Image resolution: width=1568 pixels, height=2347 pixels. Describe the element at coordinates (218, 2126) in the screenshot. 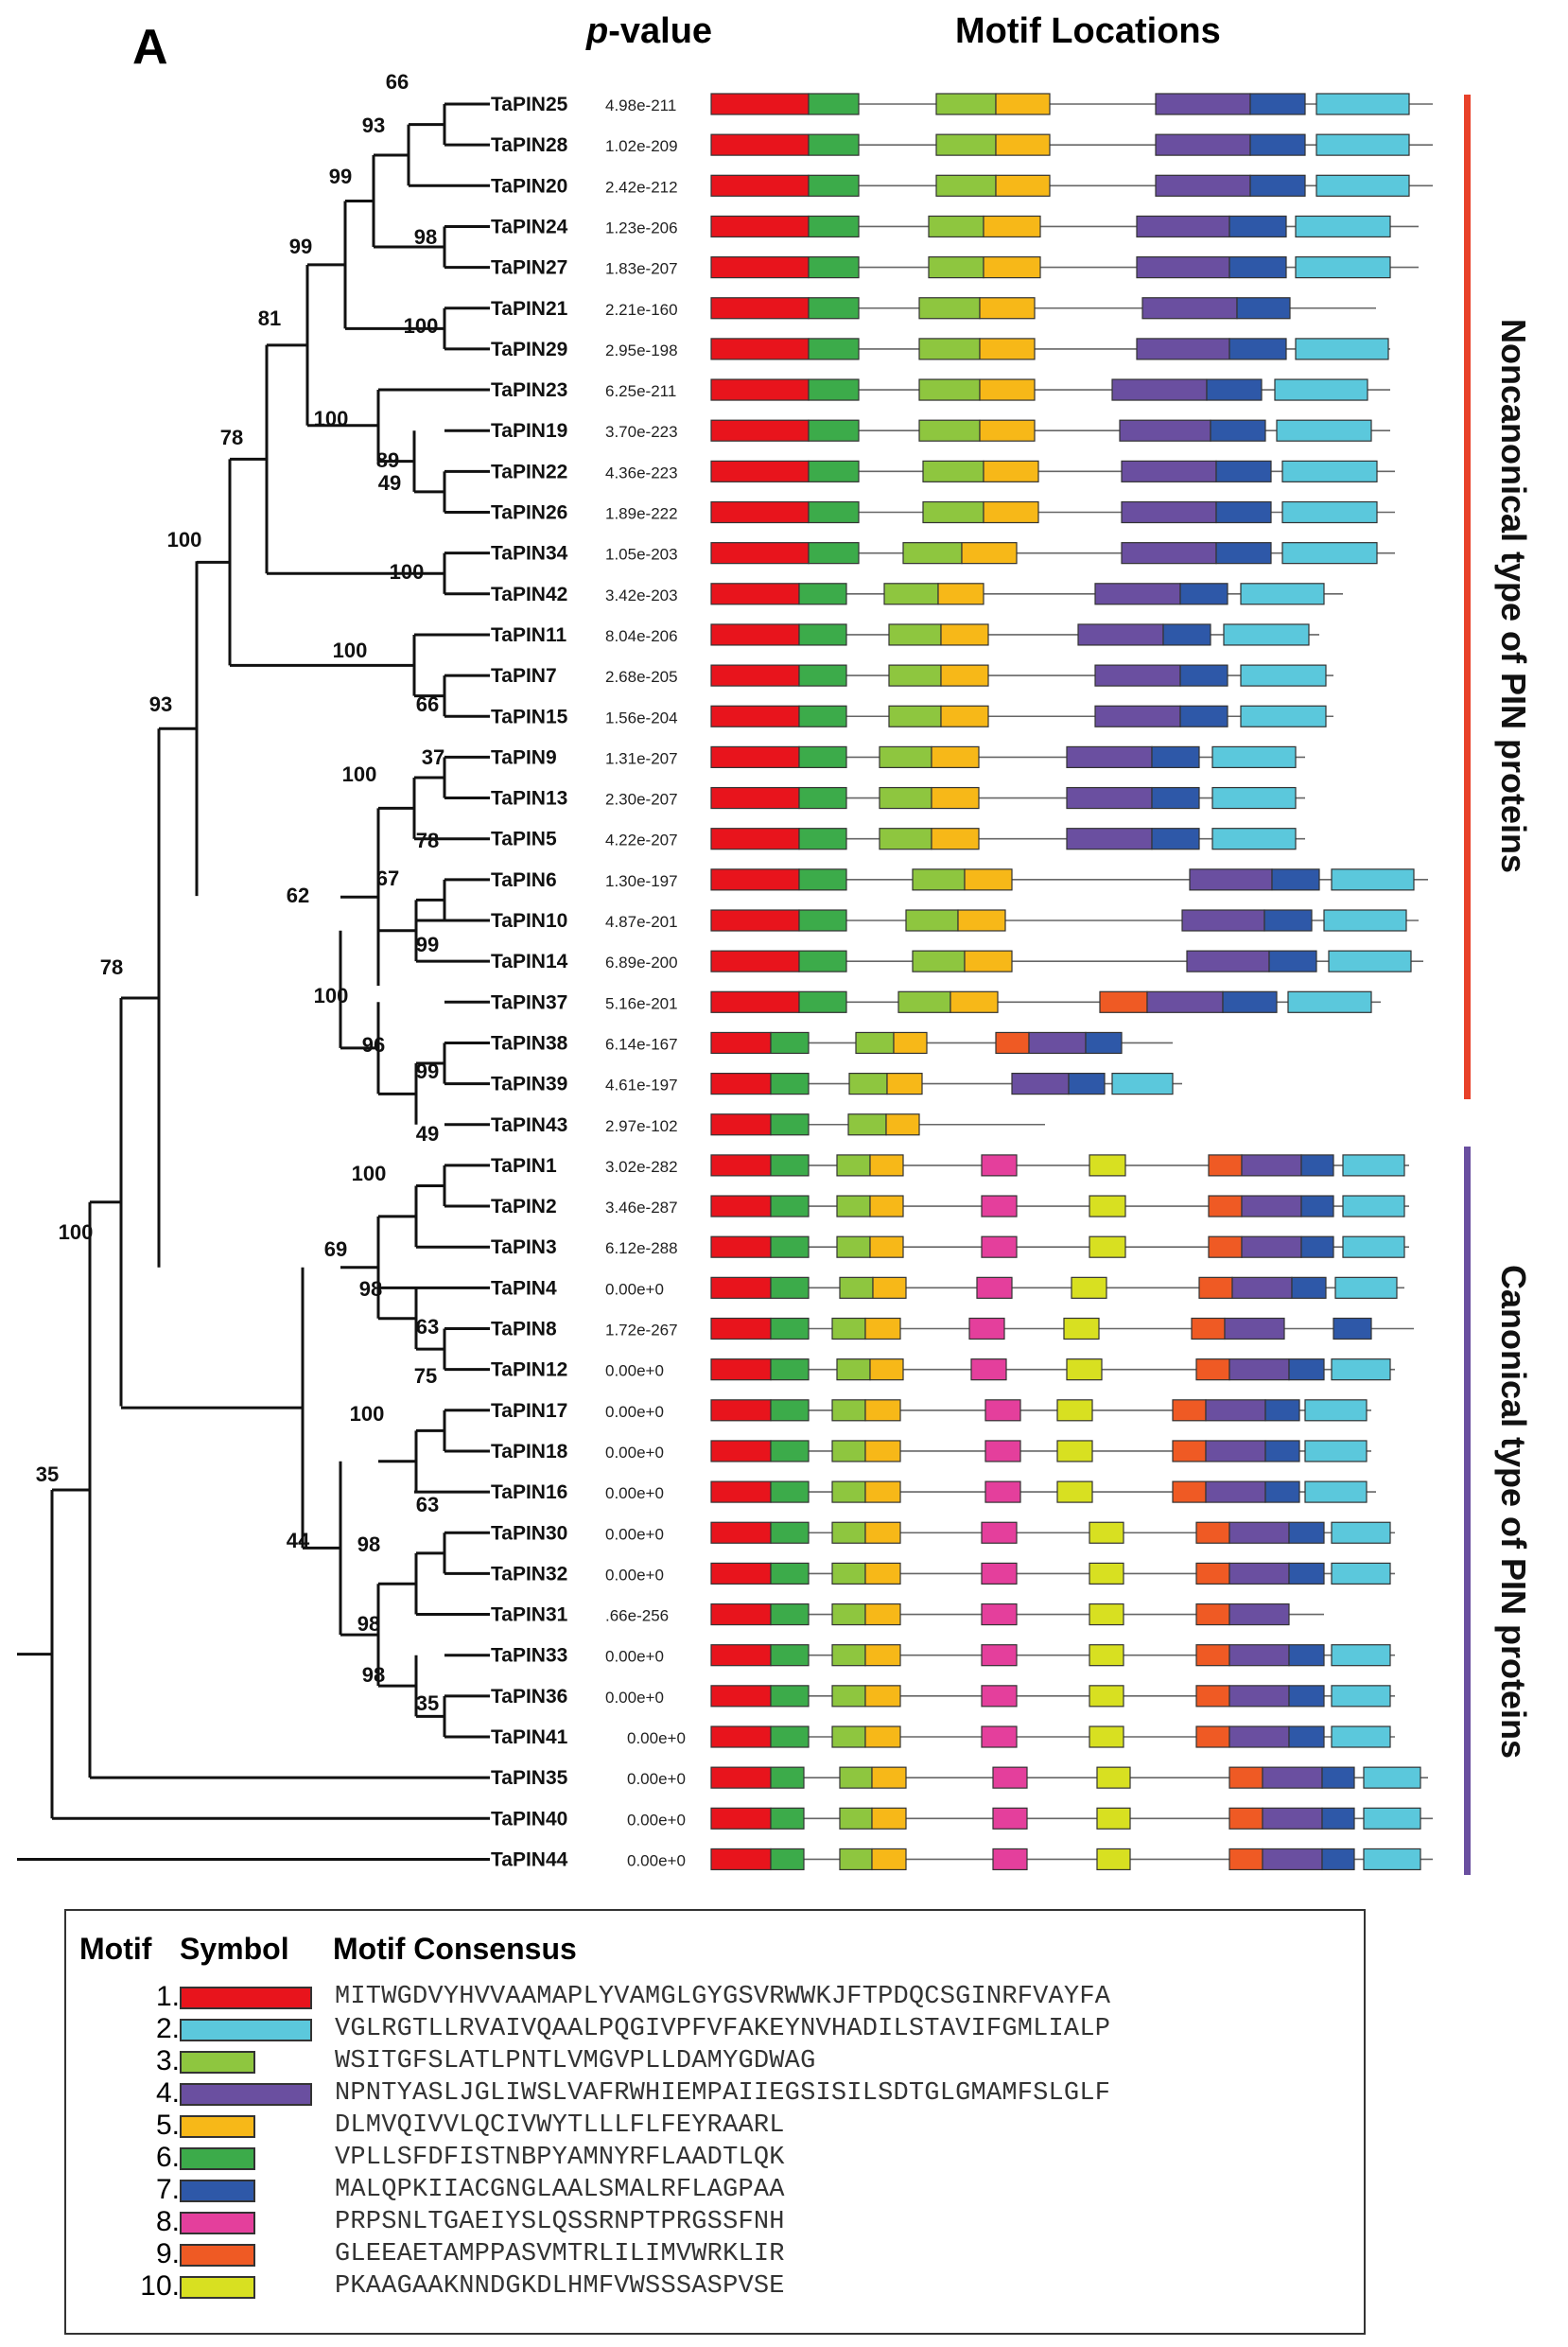

I see `legend-motif-5-symbol` at that location.